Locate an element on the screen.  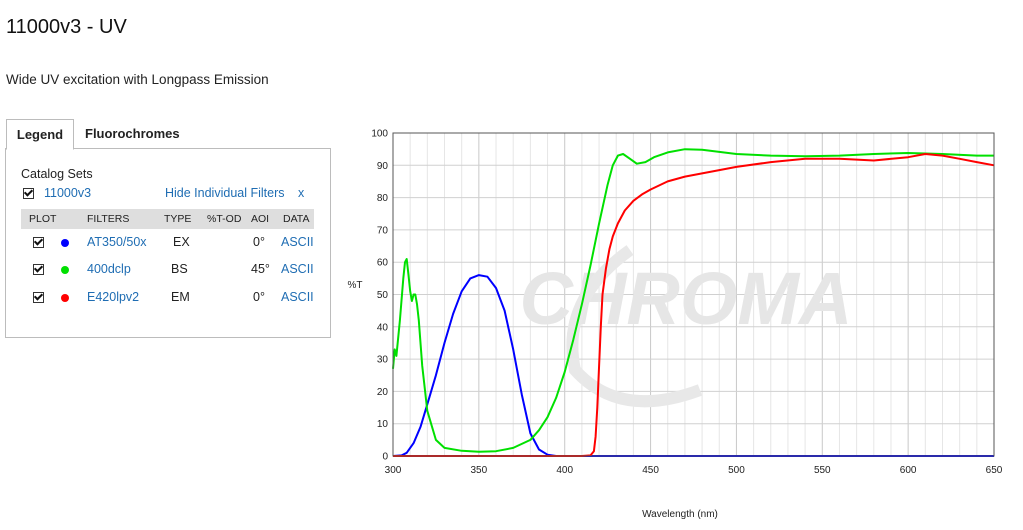
x-tick-label: 500 is located at coordinates (736, 470).